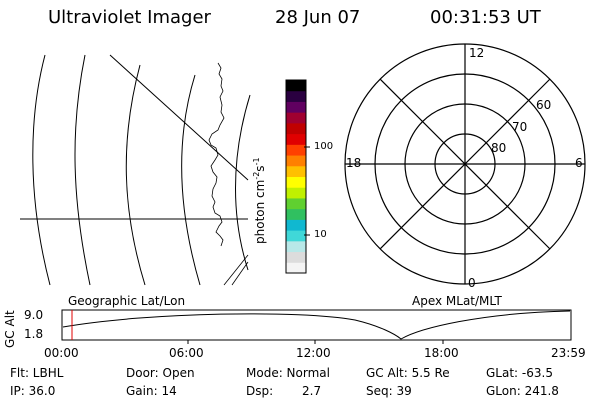 The height and width of the screenshot is (400, 600). Describe the element at coordinates (389, 391) in the screenshot. I see `status-seq: Seq: 39` at that location.